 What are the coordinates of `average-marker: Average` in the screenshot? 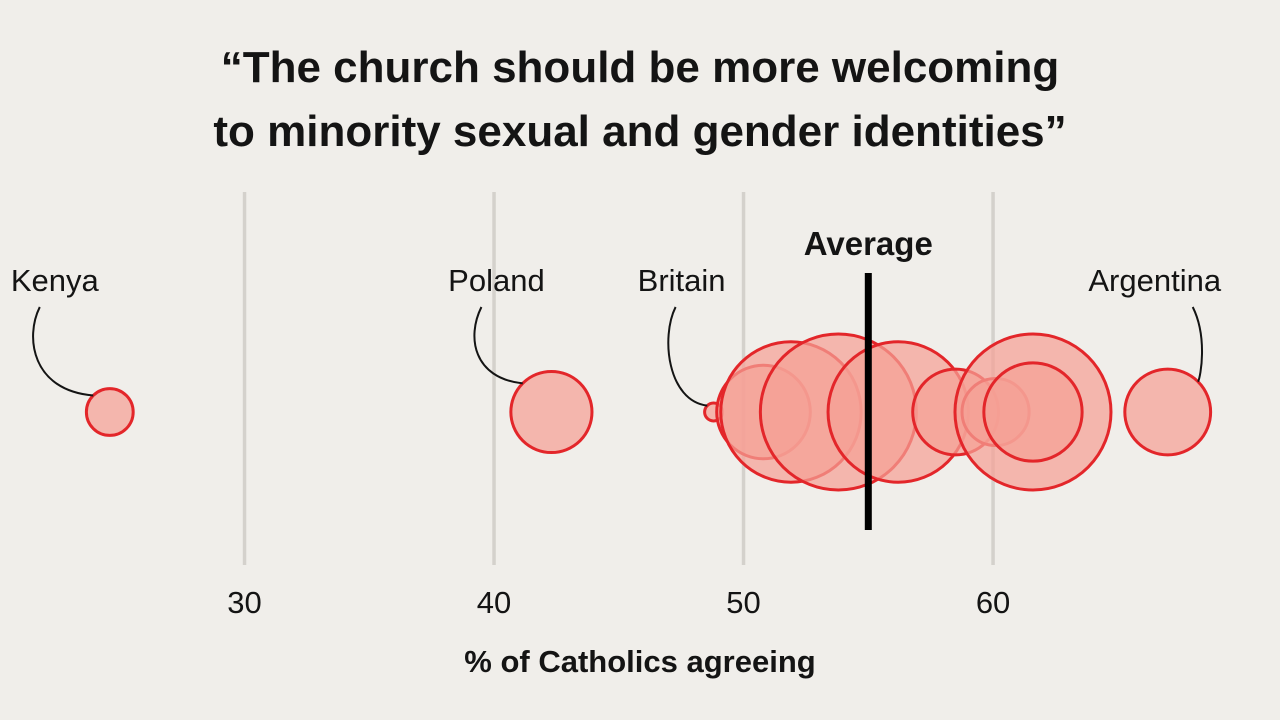 It's located at (868, 377).